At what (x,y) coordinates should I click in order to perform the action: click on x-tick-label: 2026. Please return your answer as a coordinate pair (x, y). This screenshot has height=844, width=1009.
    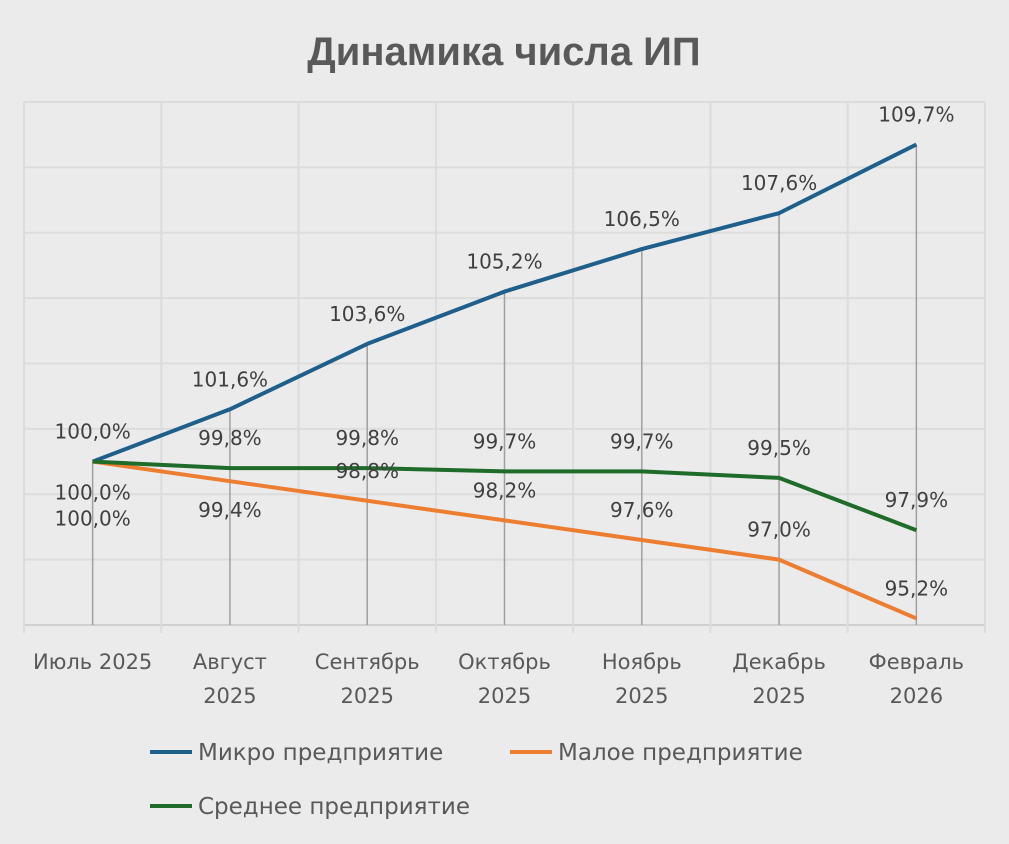
    Looking at the image, I should click on (916, 696).